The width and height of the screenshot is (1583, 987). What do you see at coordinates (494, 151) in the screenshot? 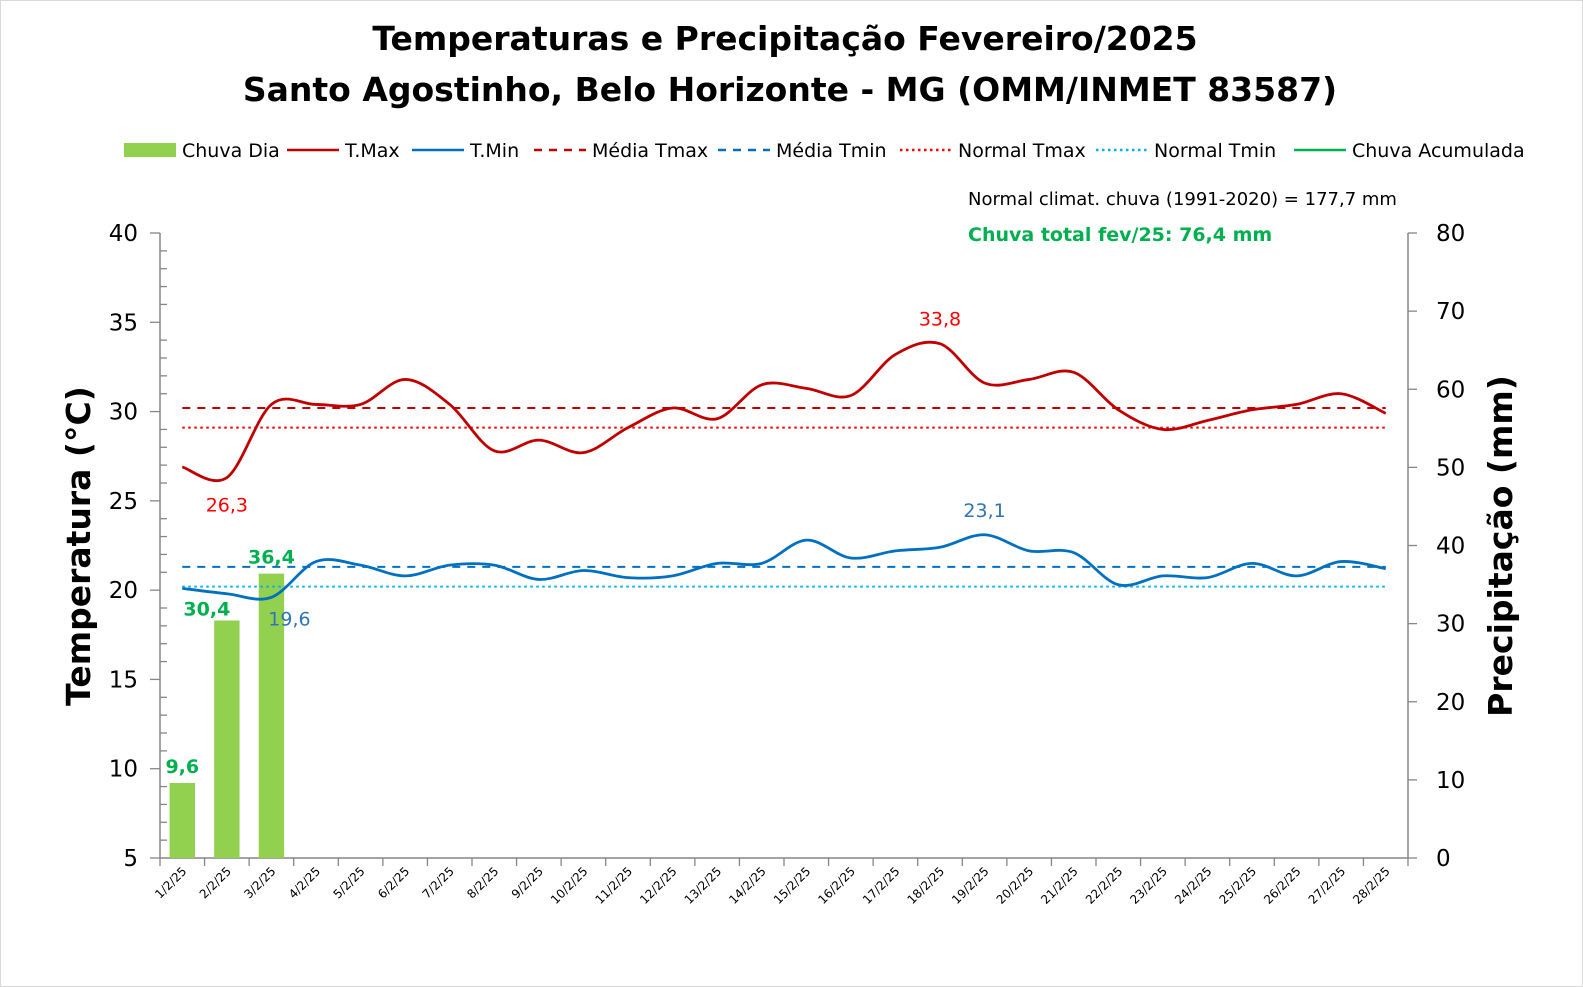
I see `legend-label: T.Min` at bounding box center [494, 151].